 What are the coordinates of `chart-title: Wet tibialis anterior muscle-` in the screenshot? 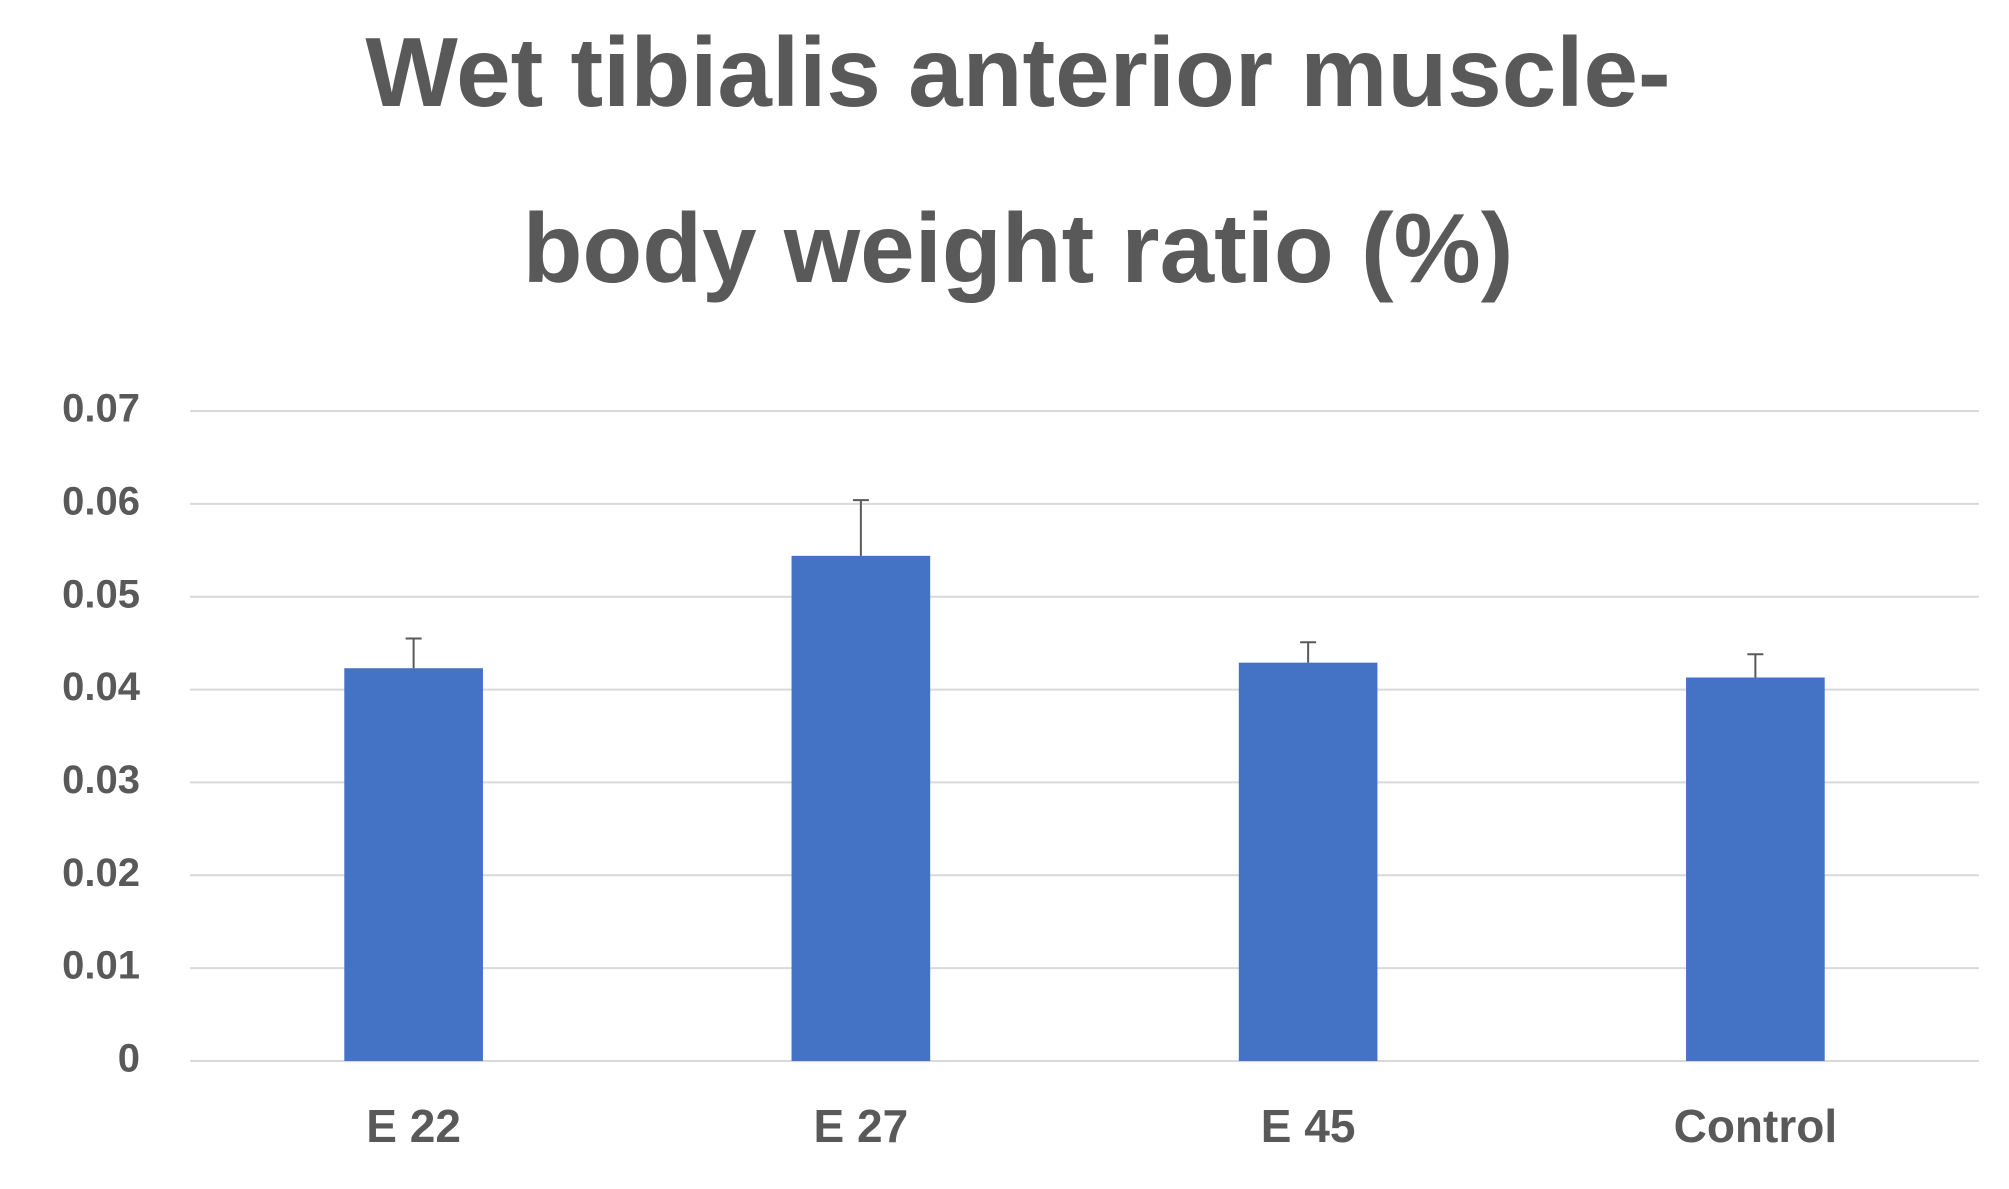 It's located at (1017, 72).